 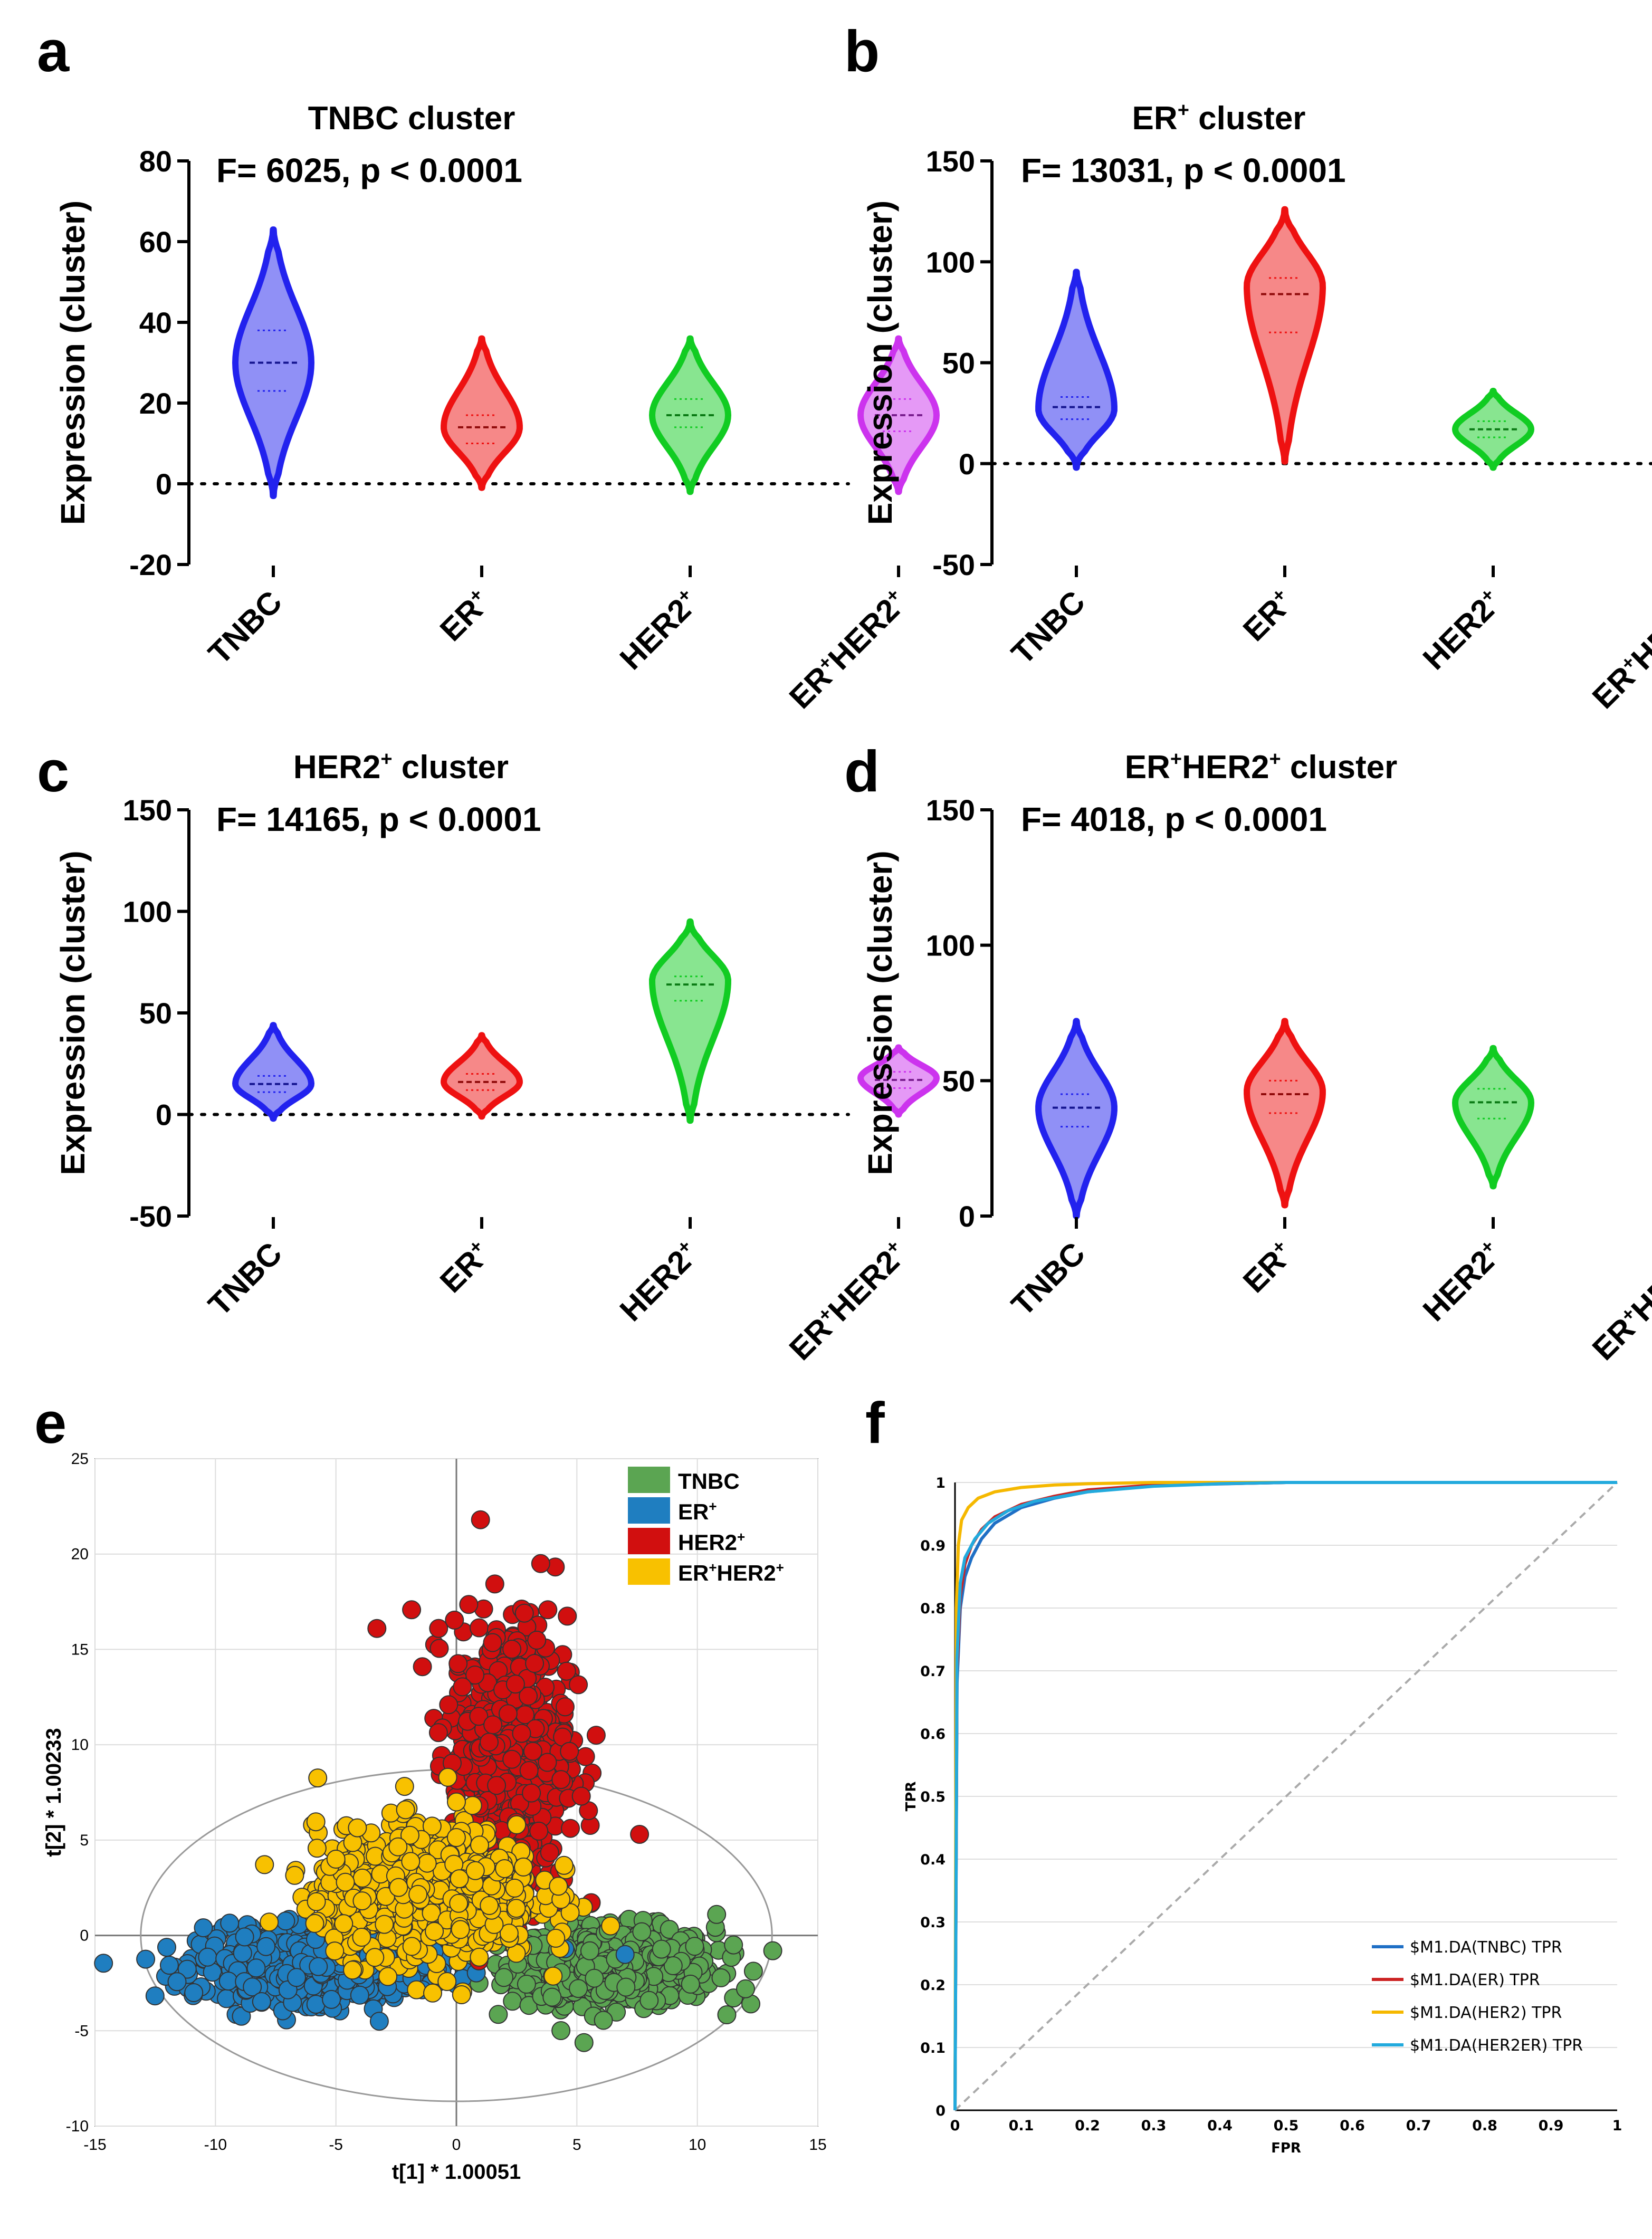 What do you see at coordinates (1618, 1301) in the screenshot?
I see `x-category-label: ER+HER2+` at bounding box center [1618, 1301].